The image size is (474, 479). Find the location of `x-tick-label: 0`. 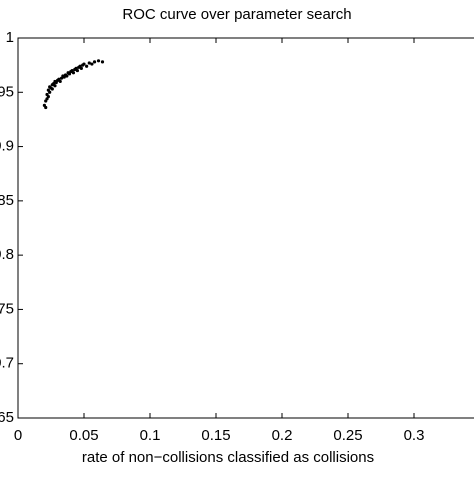

x-tick-label: 0 is located at coordinates (18, 435).